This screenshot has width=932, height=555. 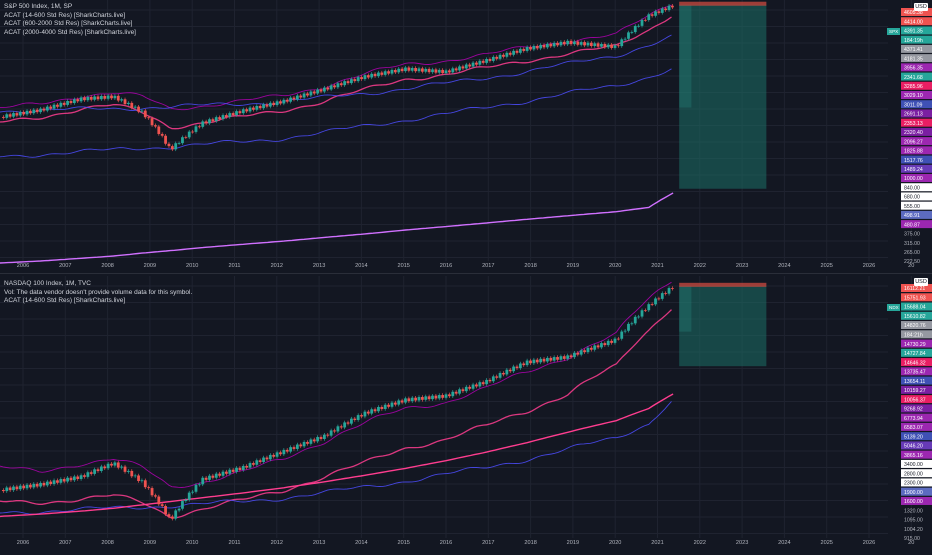 I want to click on ndx-symbol-tag: NDX, so click(x=894, y=307).